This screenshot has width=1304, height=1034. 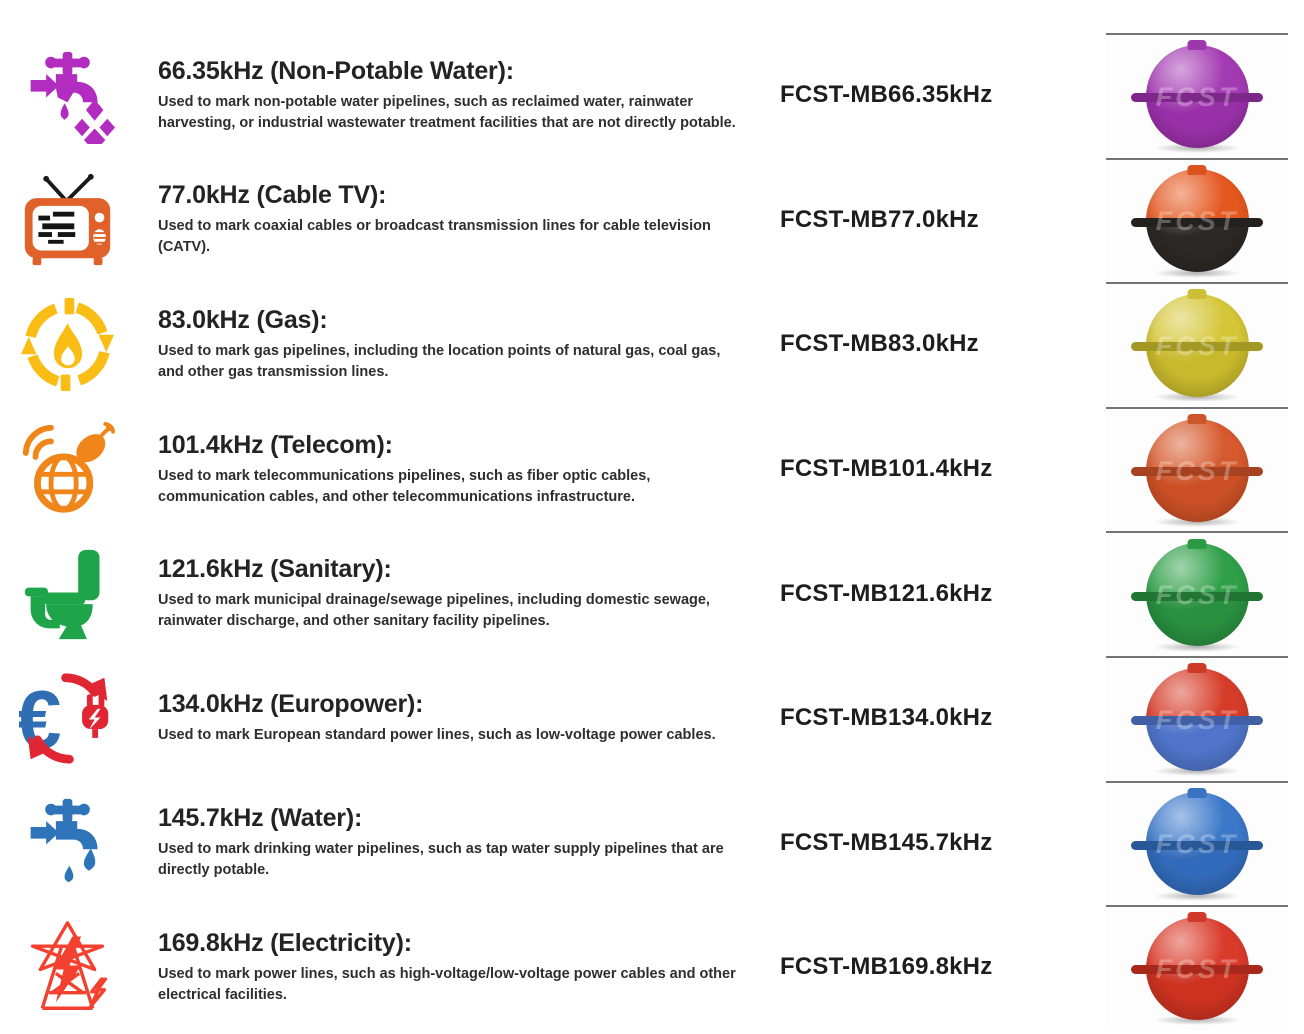 I want to click on model-number: FCST-MB101.4kHz, so click(x=886, y=469).